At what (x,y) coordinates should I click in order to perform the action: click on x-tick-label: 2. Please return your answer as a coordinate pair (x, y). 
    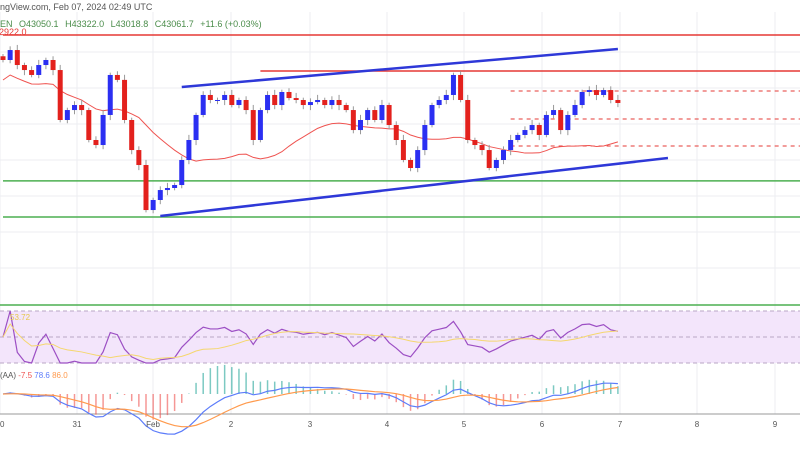
    Looking at the image, I should click on (231, 424).